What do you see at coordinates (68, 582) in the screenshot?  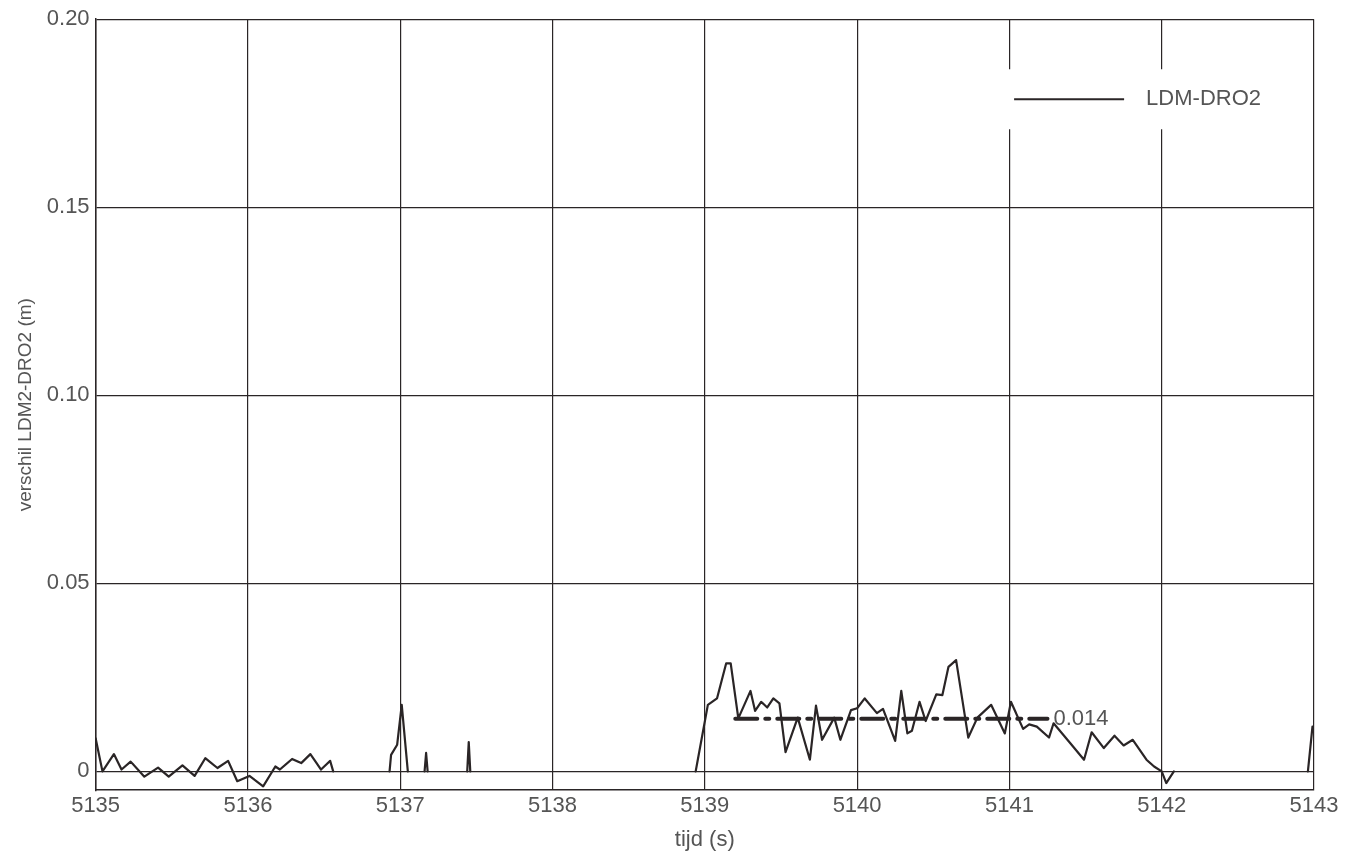 I see `y-tick-label: 0.05` at bounding box center [68, 582].